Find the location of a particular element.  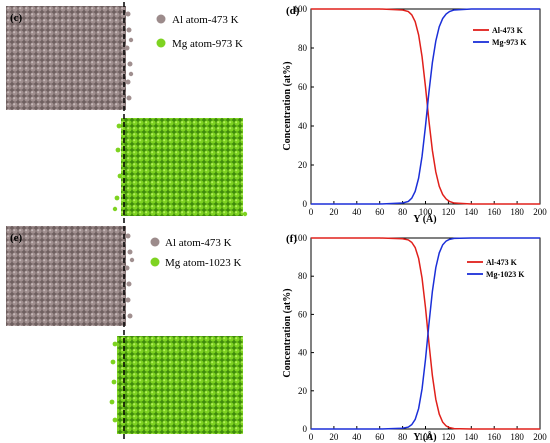

legend-mg-marker-c is located at coordinates (161, 43).